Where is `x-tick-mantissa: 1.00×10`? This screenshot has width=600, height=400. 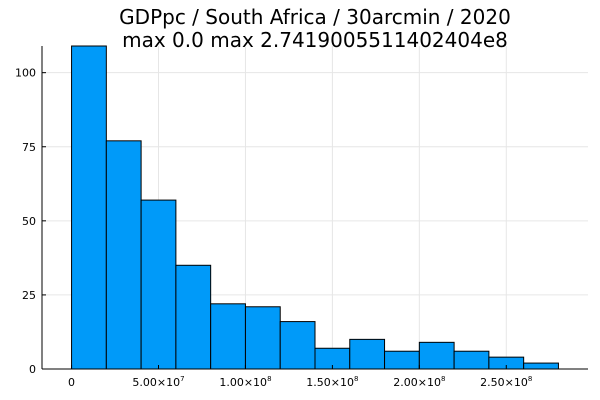
x-tick-mantissa: 1.00×10 is located at coordinates (243, 382).